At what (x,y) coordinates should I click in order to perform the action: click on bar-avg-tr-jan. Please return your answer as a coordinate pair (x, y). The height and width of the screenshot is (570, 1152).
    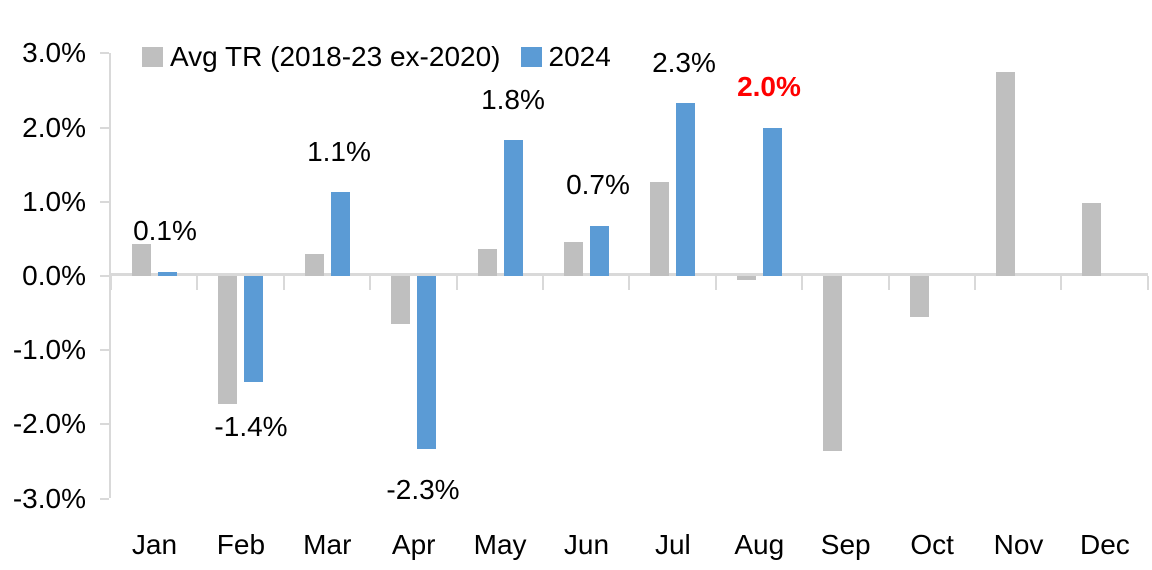
    Looking at the image, I should click on (142, 260).